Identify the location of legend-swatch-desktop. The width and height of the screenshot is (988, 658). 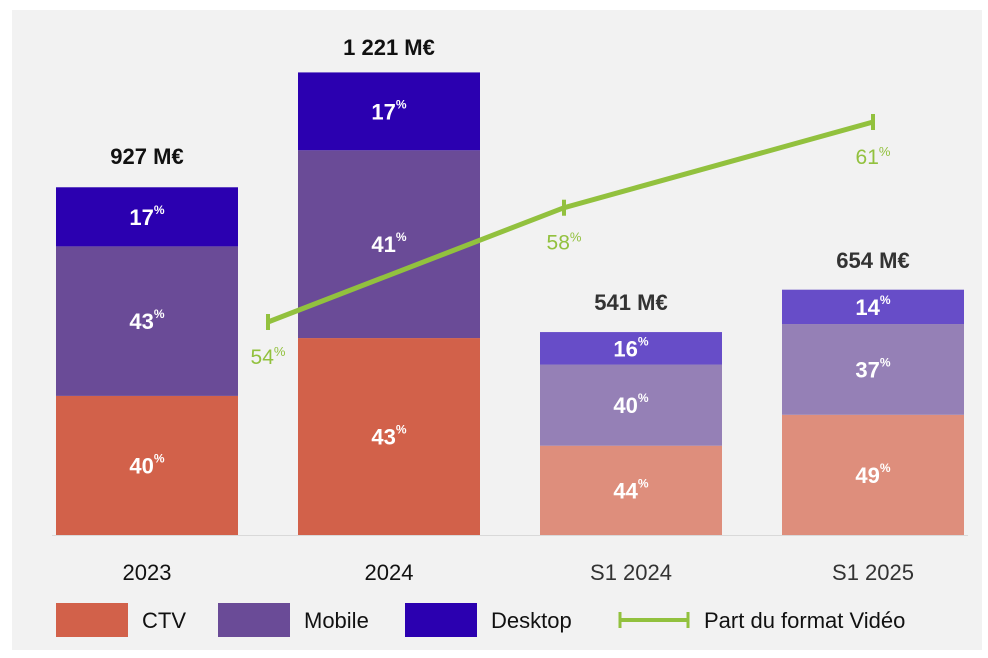
(441, 620).